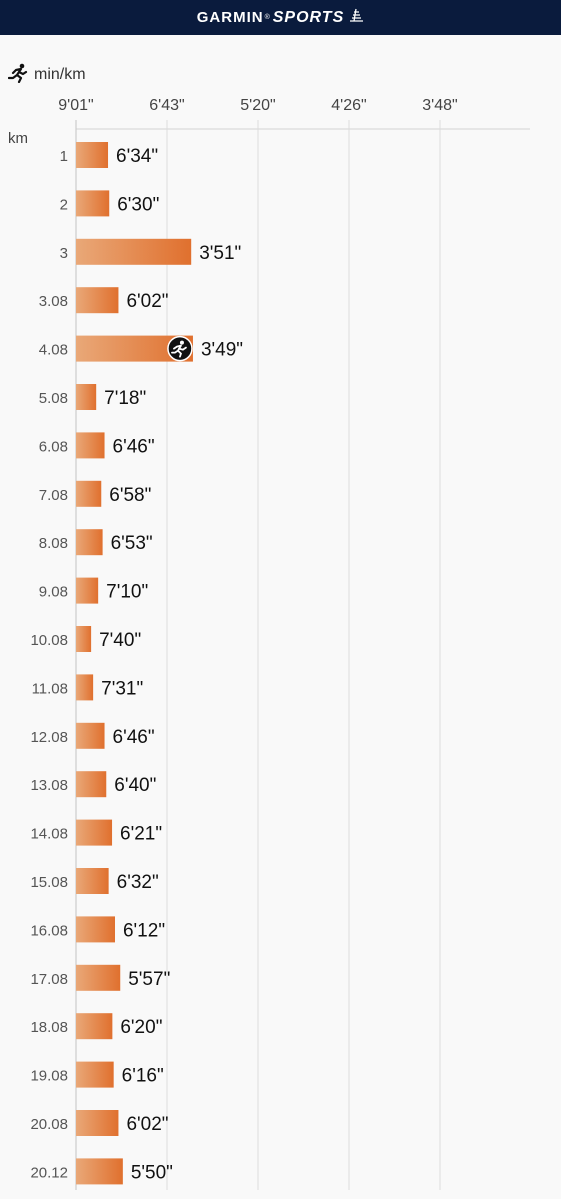  Describe the element at coordinates (18, 138) in the screenshot. I see `km-axis-label: km` at that location.